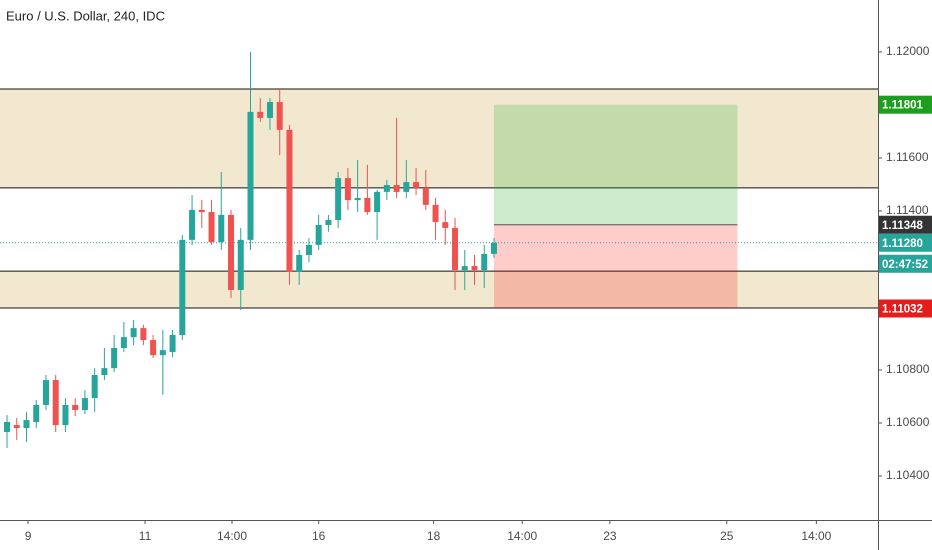  I want to click on profit-area, so click(615, 164).